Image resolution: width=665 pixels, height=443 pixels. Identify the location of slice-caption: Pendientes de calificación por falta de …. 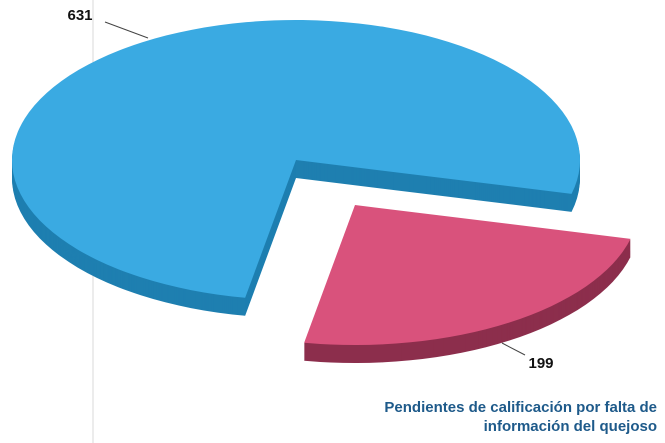
(520, 417).